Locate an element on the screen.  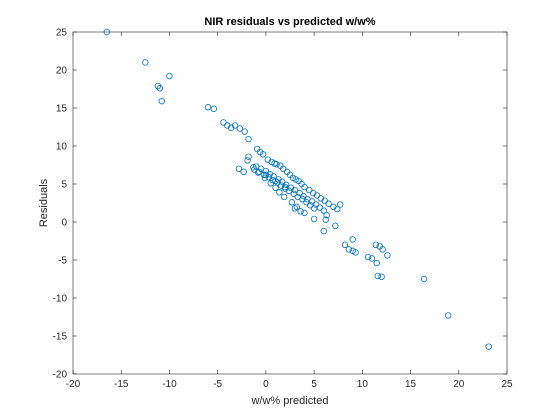
y-tick-label: 20 is located at coordinates (62, 71).